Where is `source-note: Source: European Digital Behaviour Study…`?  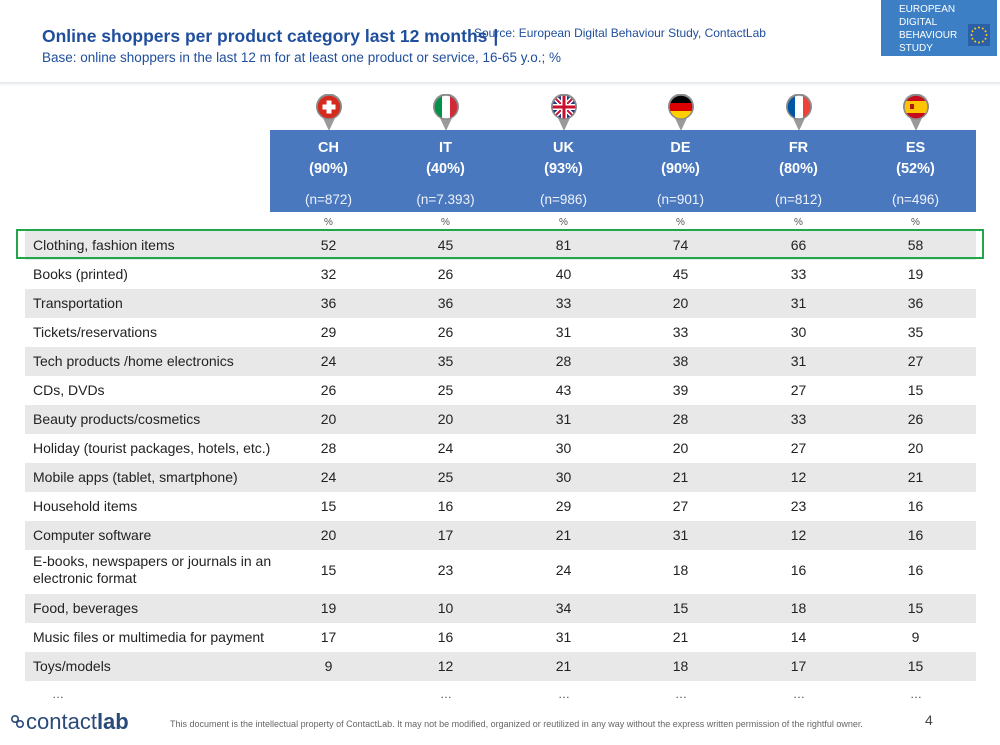
source-note: Source: European Digital Behaviour Study… is located at coordinates (620, 33).